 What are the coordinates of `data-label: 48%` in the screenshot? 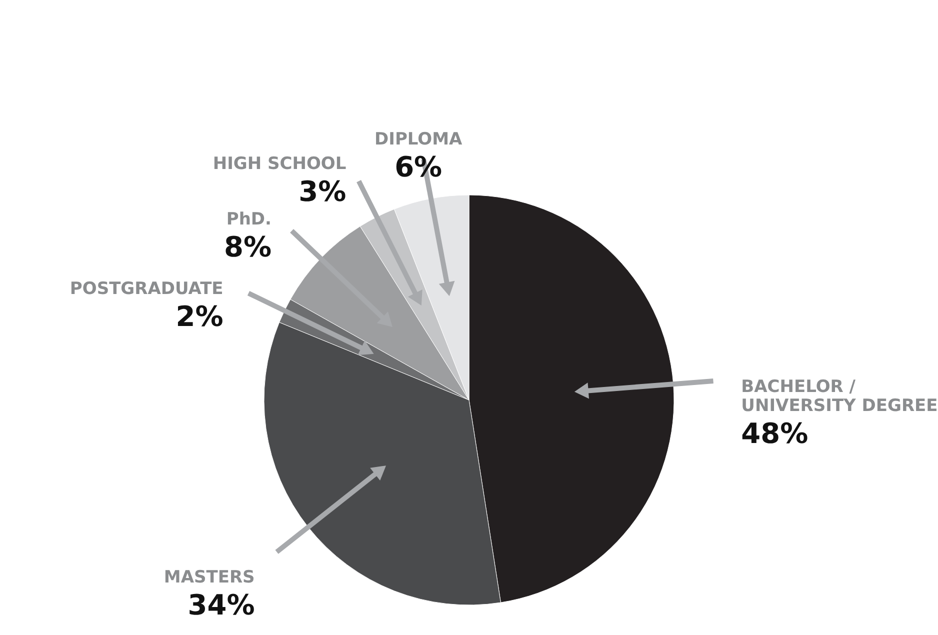 It's located at (774, 433).